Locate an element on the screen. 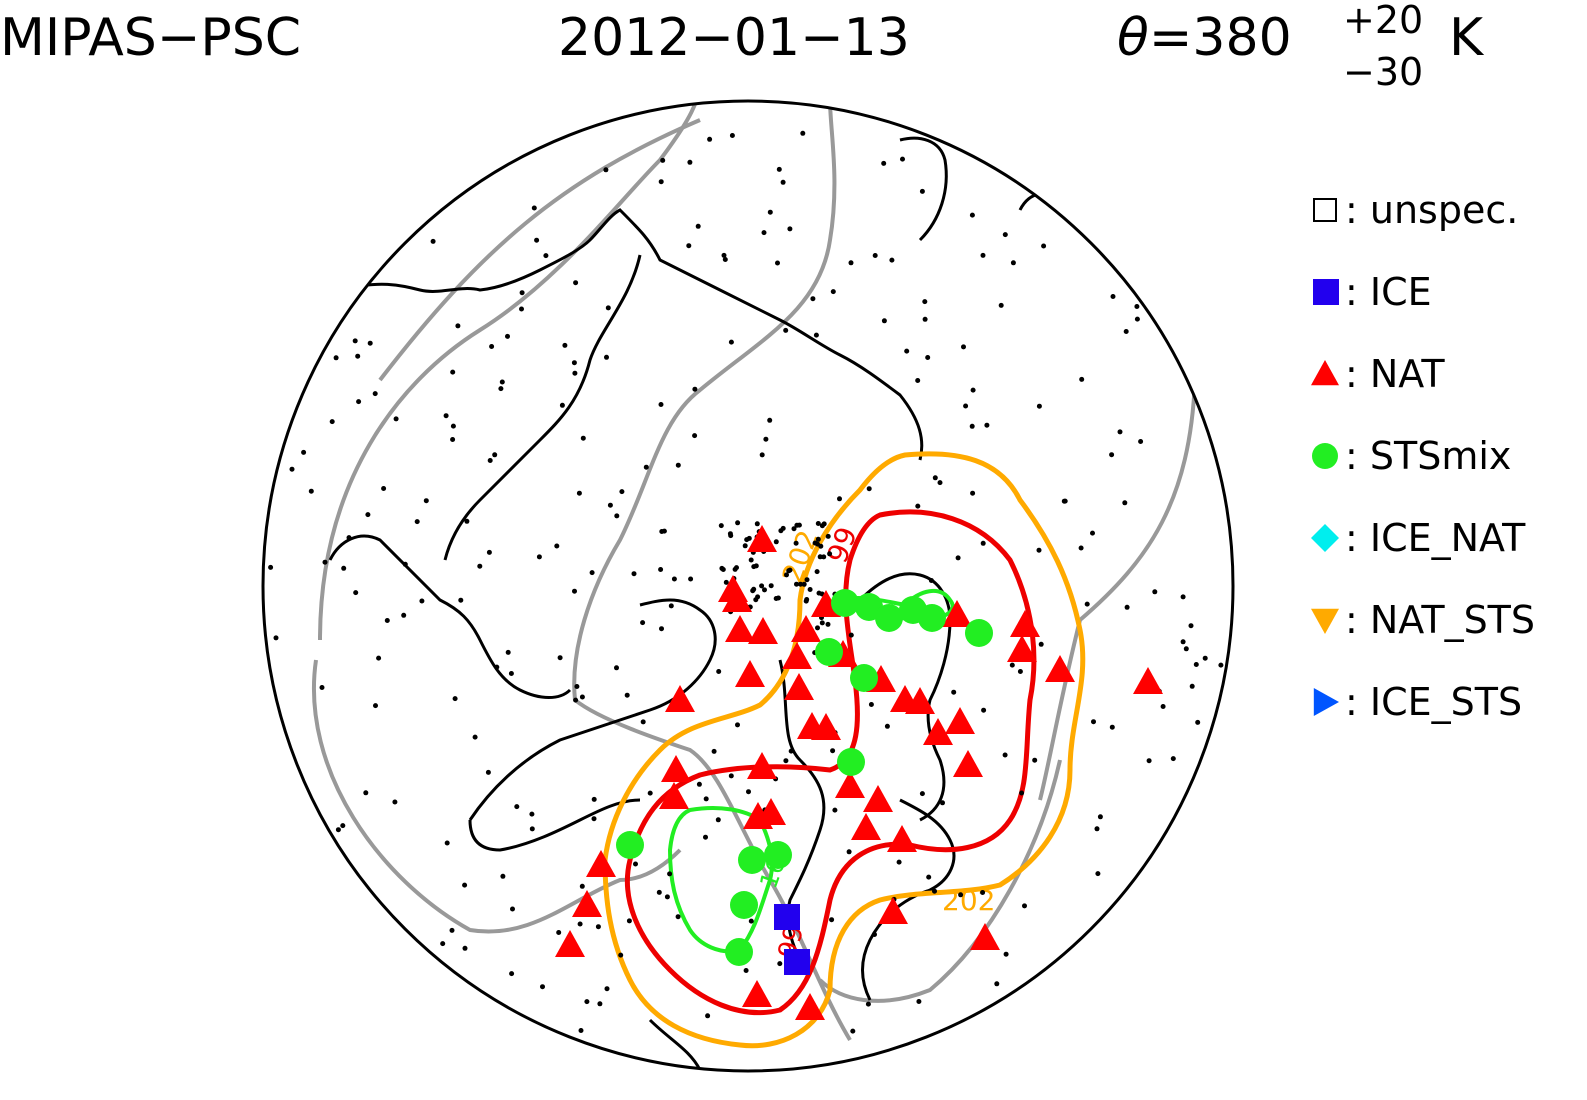 The image size is (1587, 1100). theta-plus: +20 is located at coordinates (1383, 21).